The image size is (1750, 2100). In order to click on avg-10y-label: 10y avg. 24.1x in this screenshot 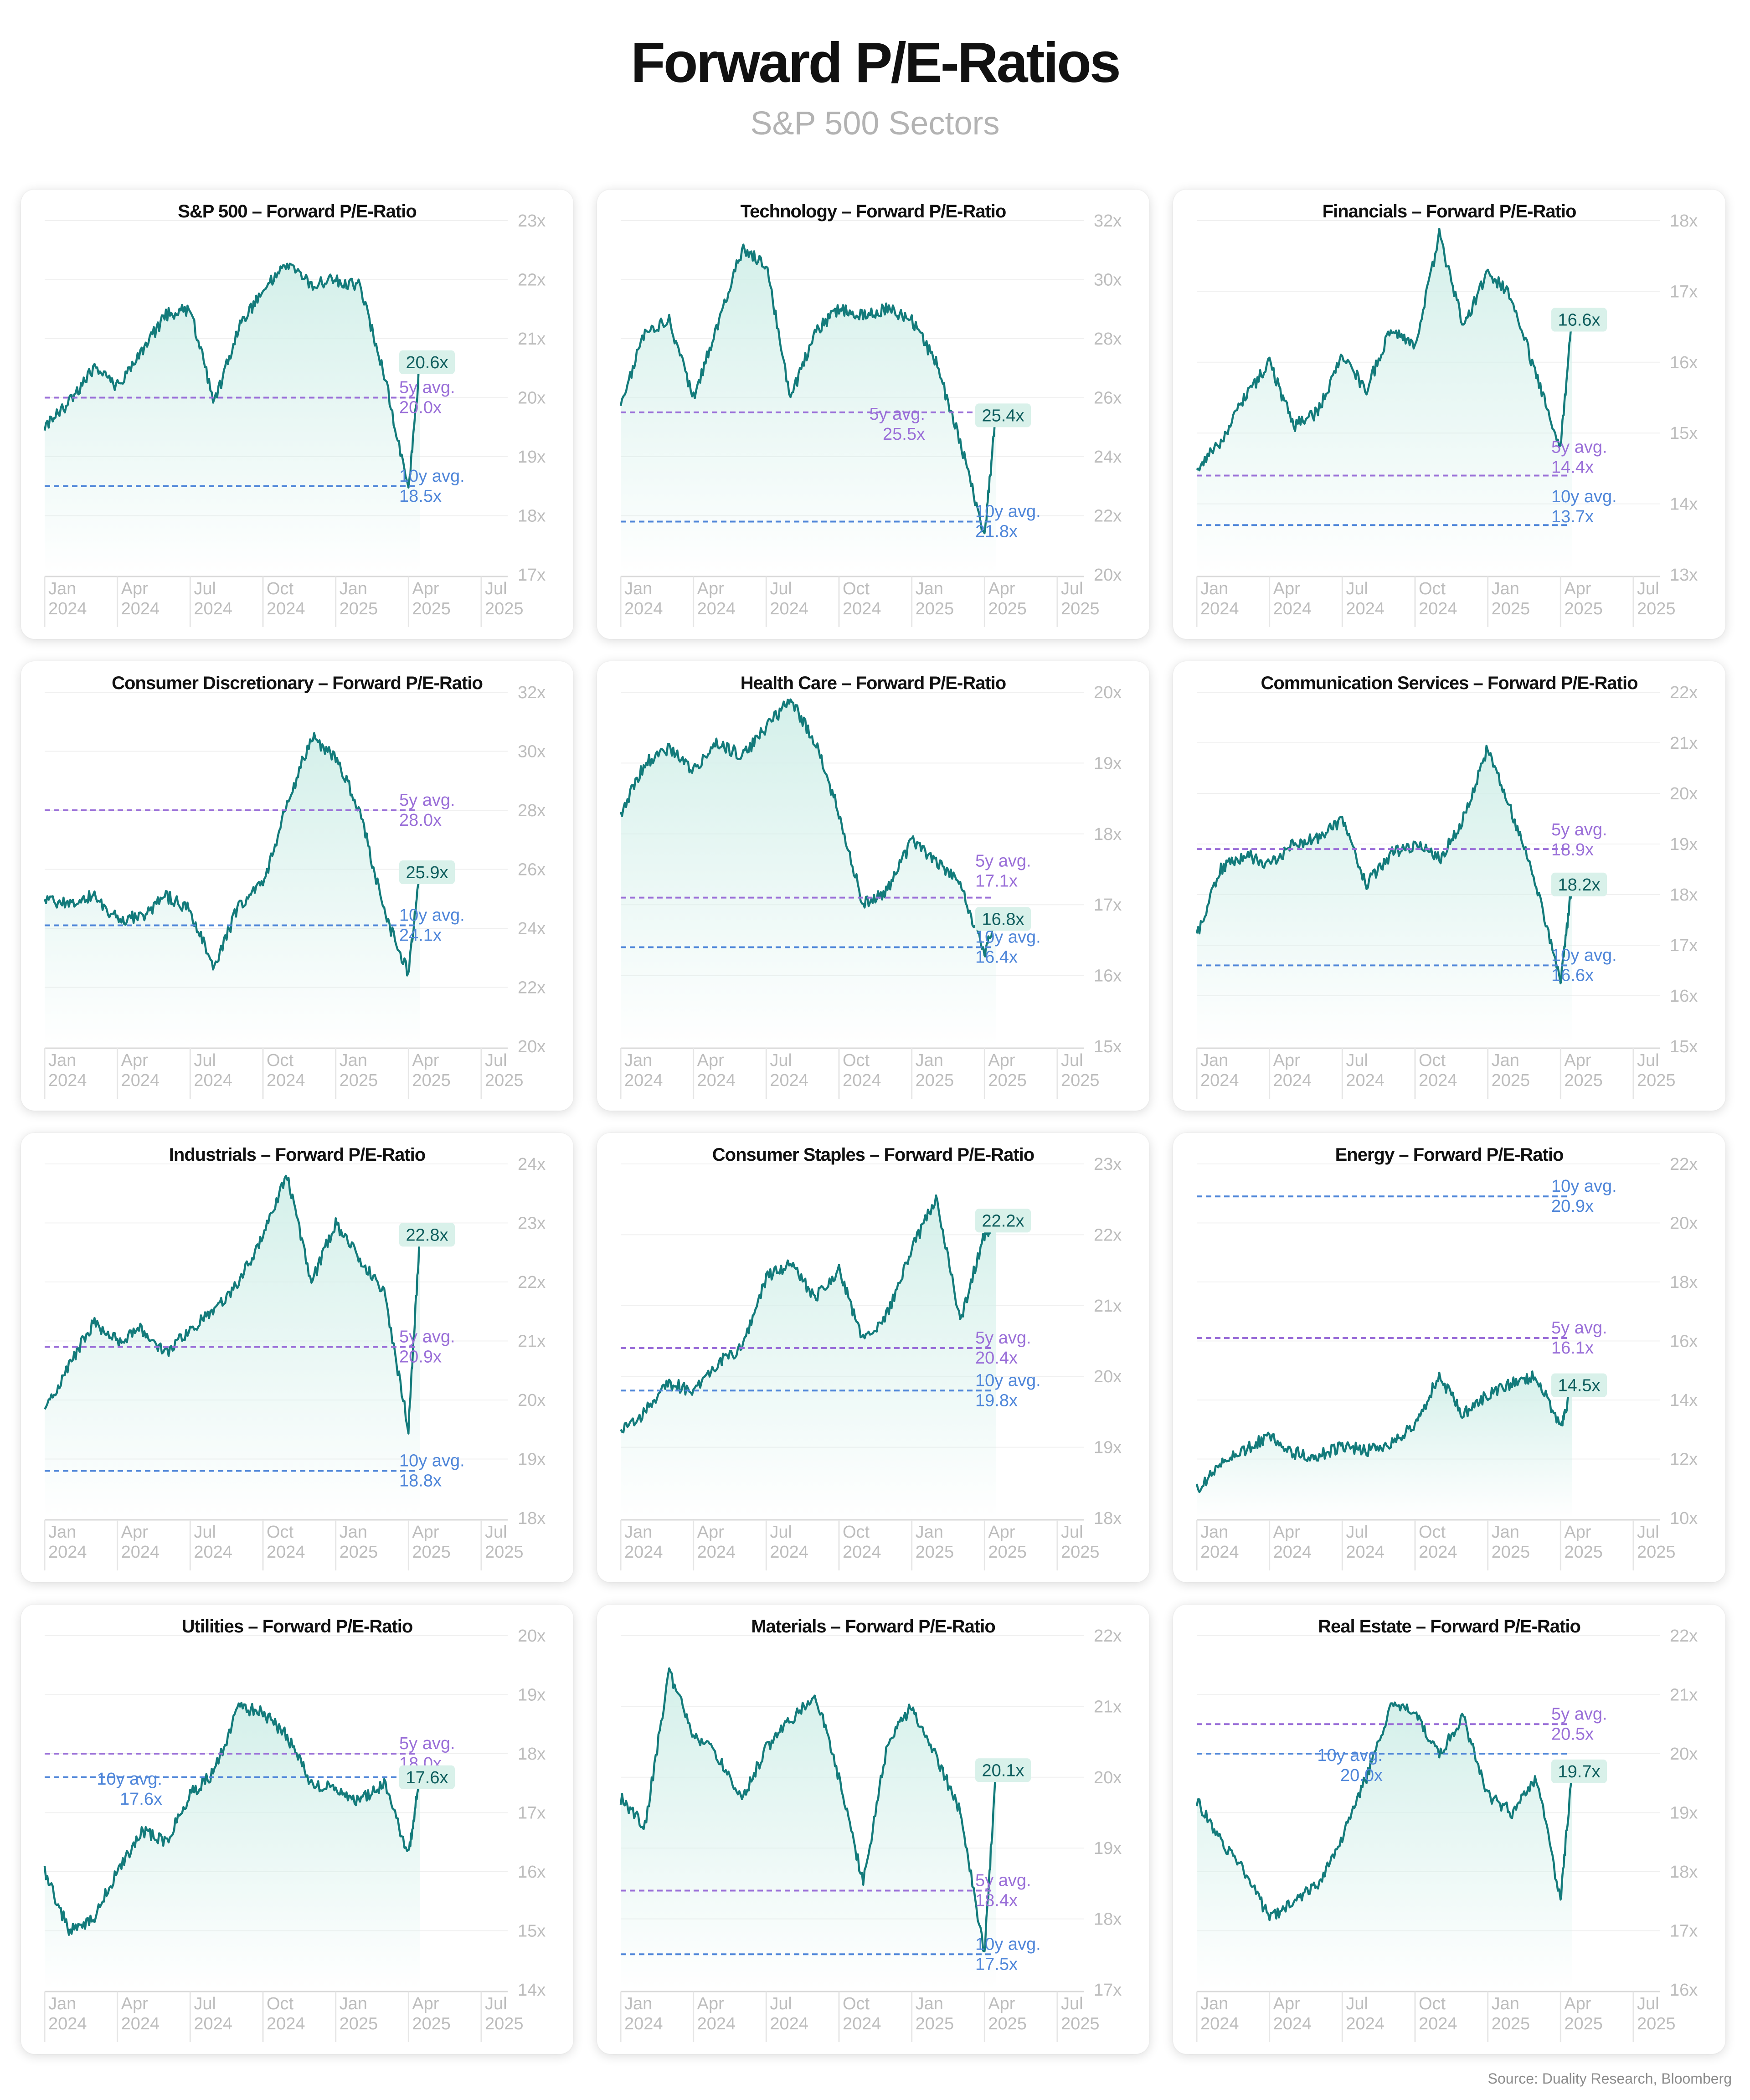, I will do `click(432, 926)`.